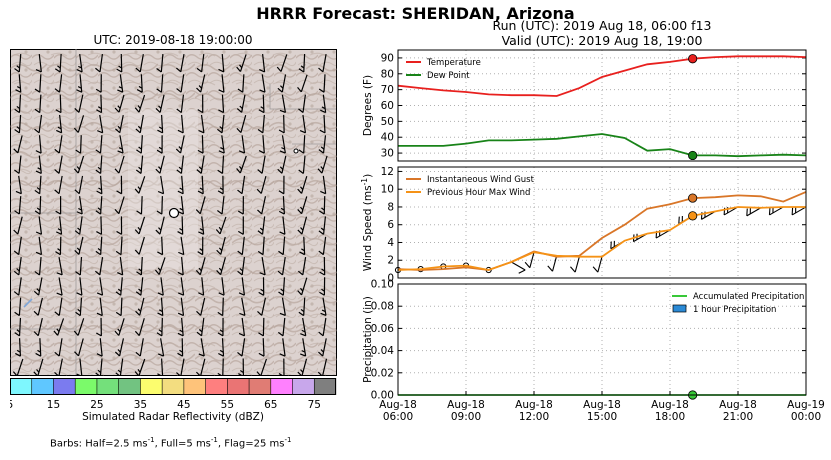 This screenshot has width=831, height=460. I want to click on y-tick-label: 4, so click(390, 243).